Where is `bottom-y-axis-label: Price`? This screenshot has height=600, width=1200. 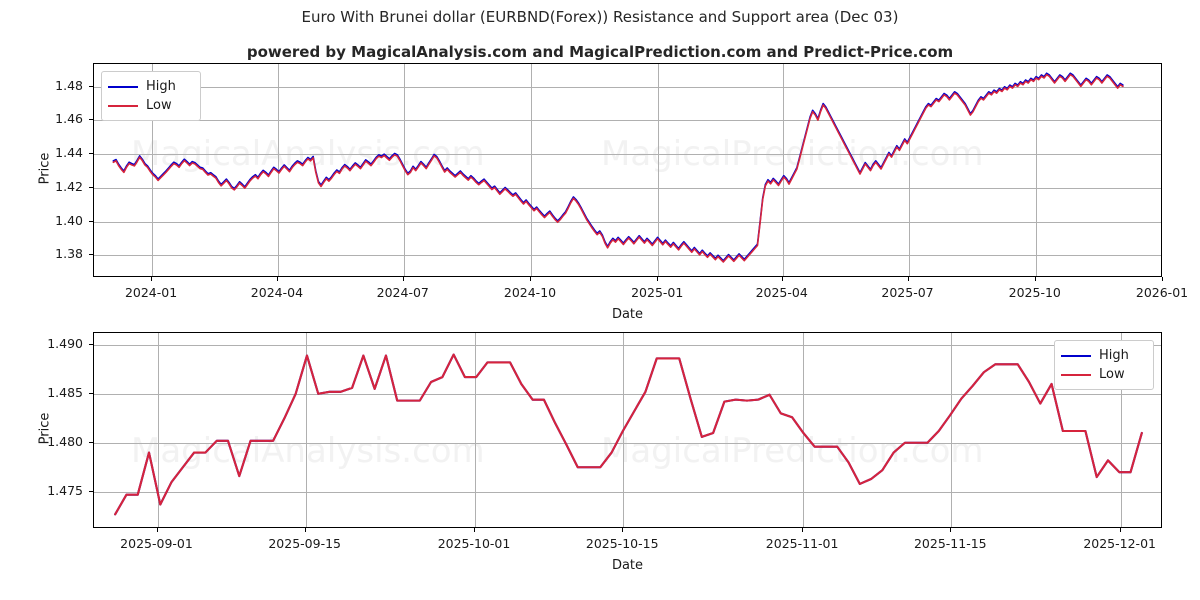 bottom-y-axis-label: Price is located at coordinates (45, 428).